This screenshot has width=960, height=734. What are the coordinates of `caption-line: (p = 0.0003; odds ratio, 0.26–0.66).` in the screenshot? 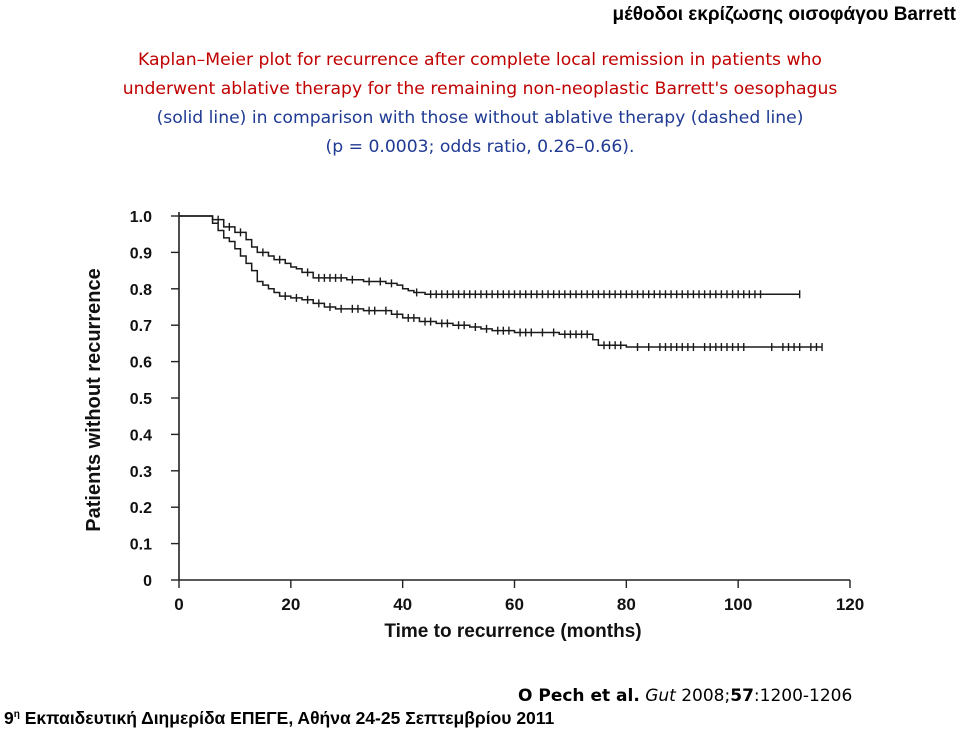 It's located at (480, 147).